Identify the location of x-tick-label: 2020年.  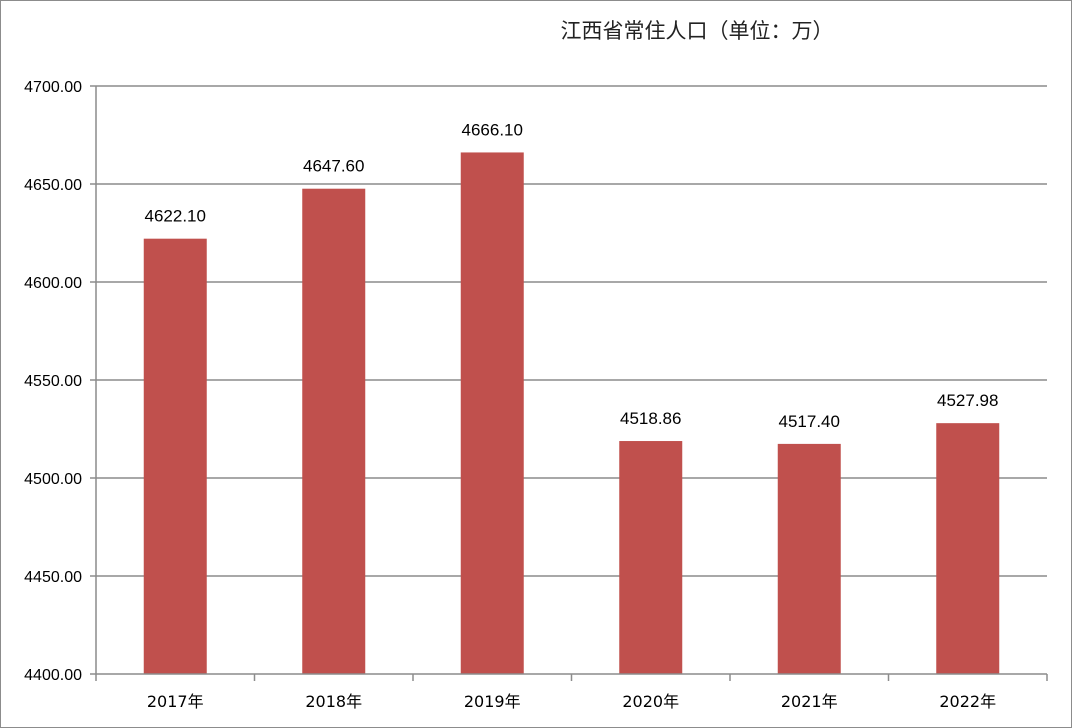
(650, 701).